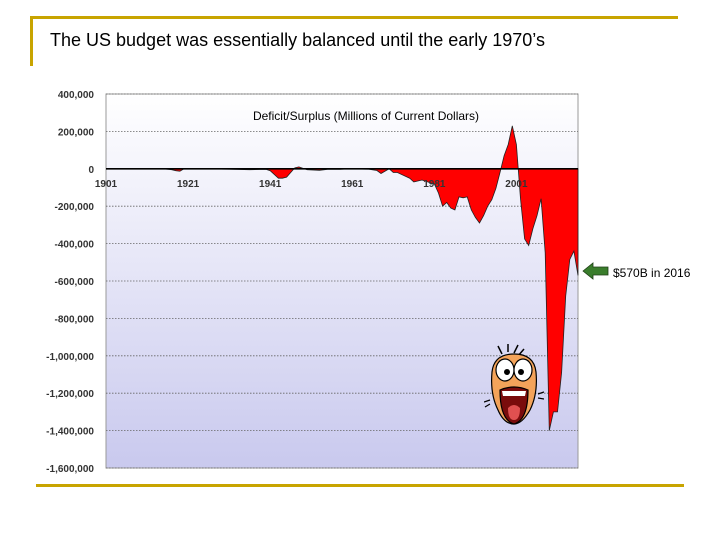 This screenshot has height=540, width=720. What do you see at coordinates (270, 184) in the screenshot?
I see `x-tick-label: 1941` at bounding box center [270, 184].